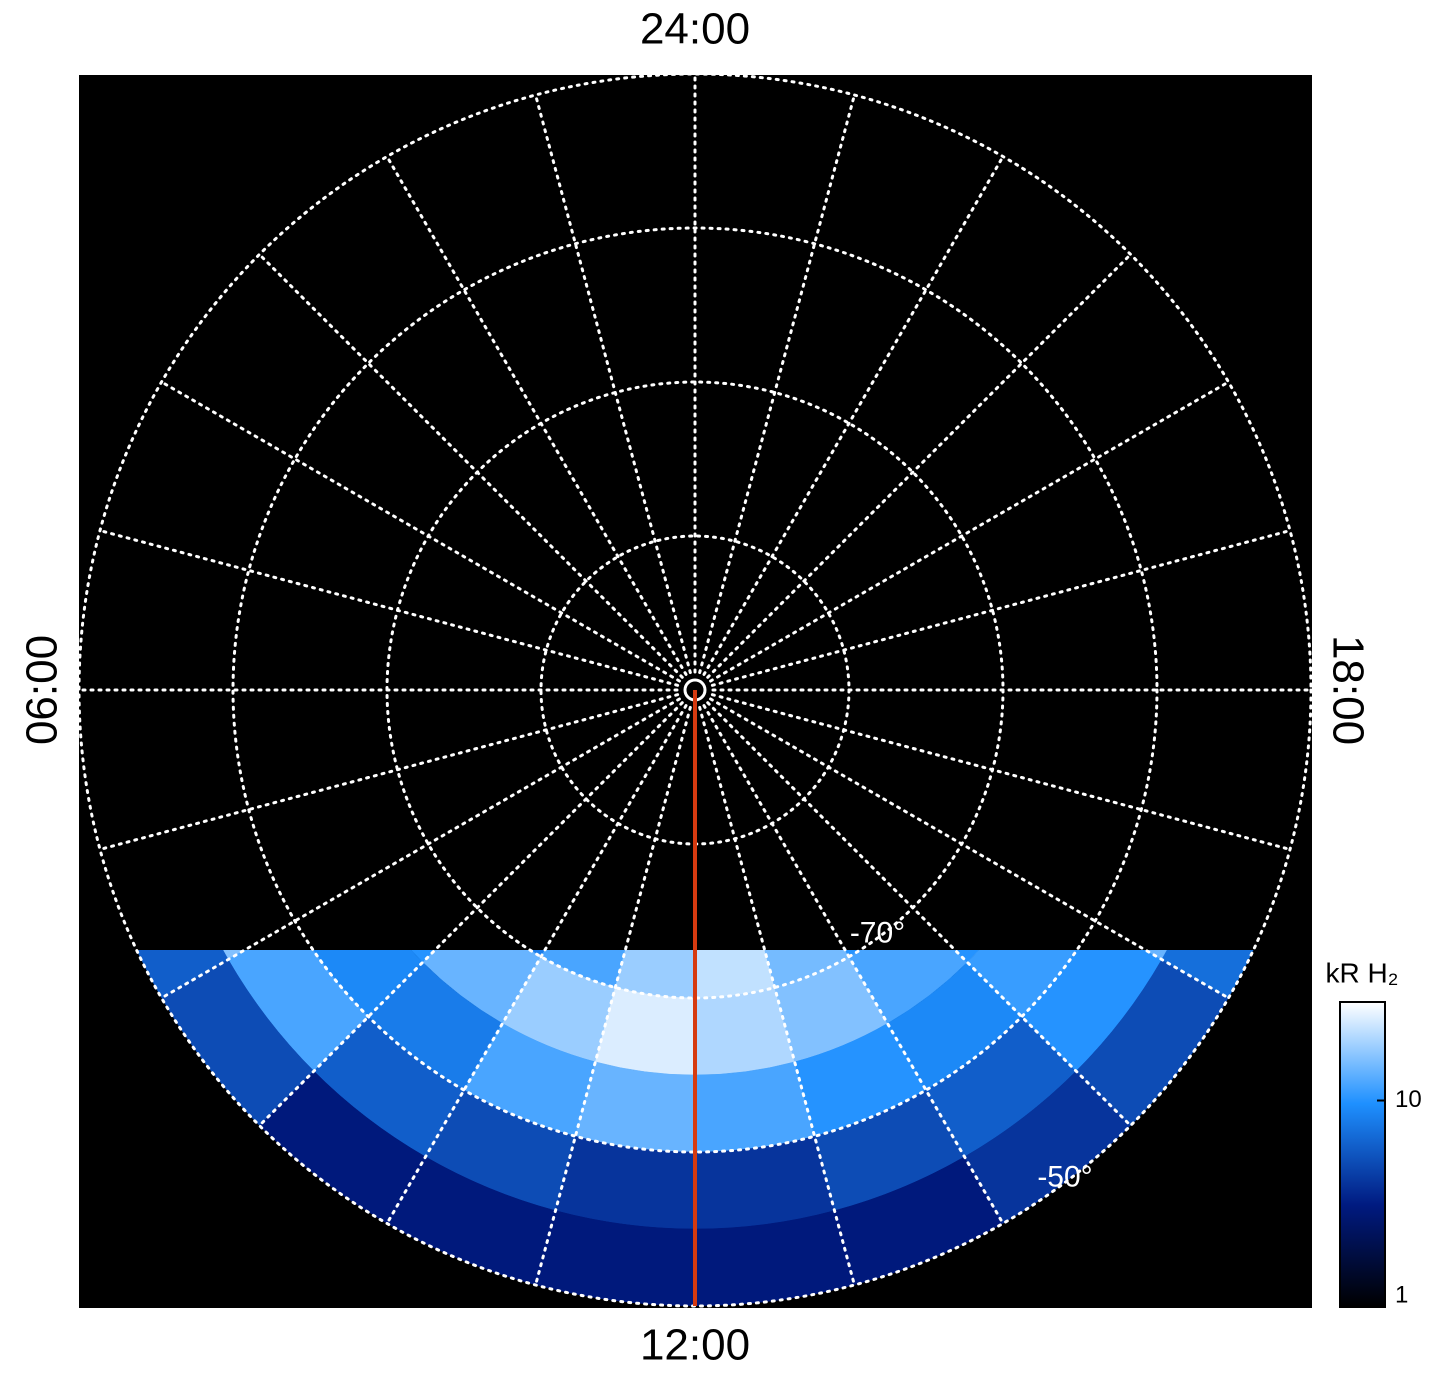 This screenshot has width=1447, height=1389. What do you see at coordinates (1361, 972) in the screenshot?
I see `colorbar-title: kR H₂` at bounding box center [1361, 972].